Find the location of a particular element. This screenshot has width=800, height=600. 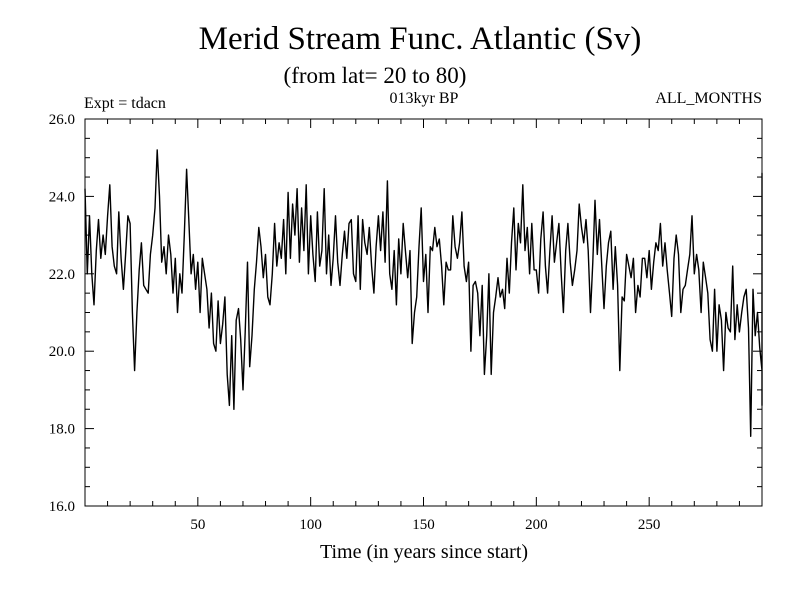

y-tick-label: 22.0 is located at coordinates (62, 275).